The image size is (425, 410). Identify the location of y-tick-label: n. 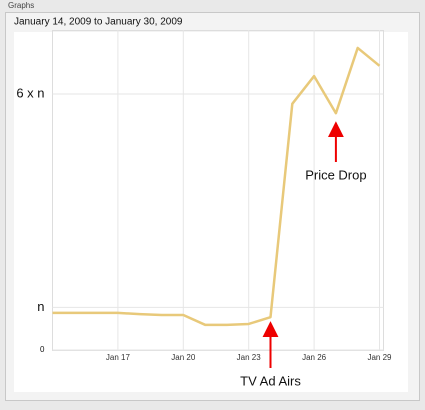
(40, 306).